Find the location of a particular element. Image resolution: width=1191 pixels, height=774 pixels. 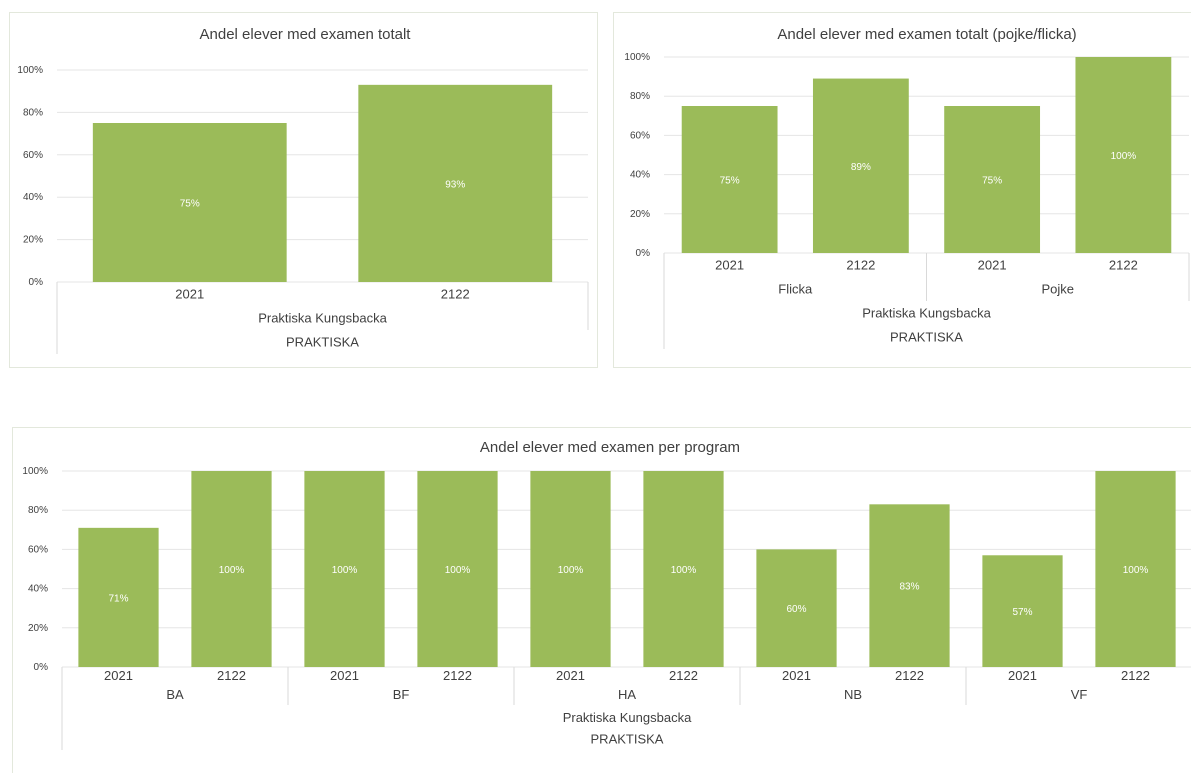

data-label: 89% is located at coordinates (861, 167).